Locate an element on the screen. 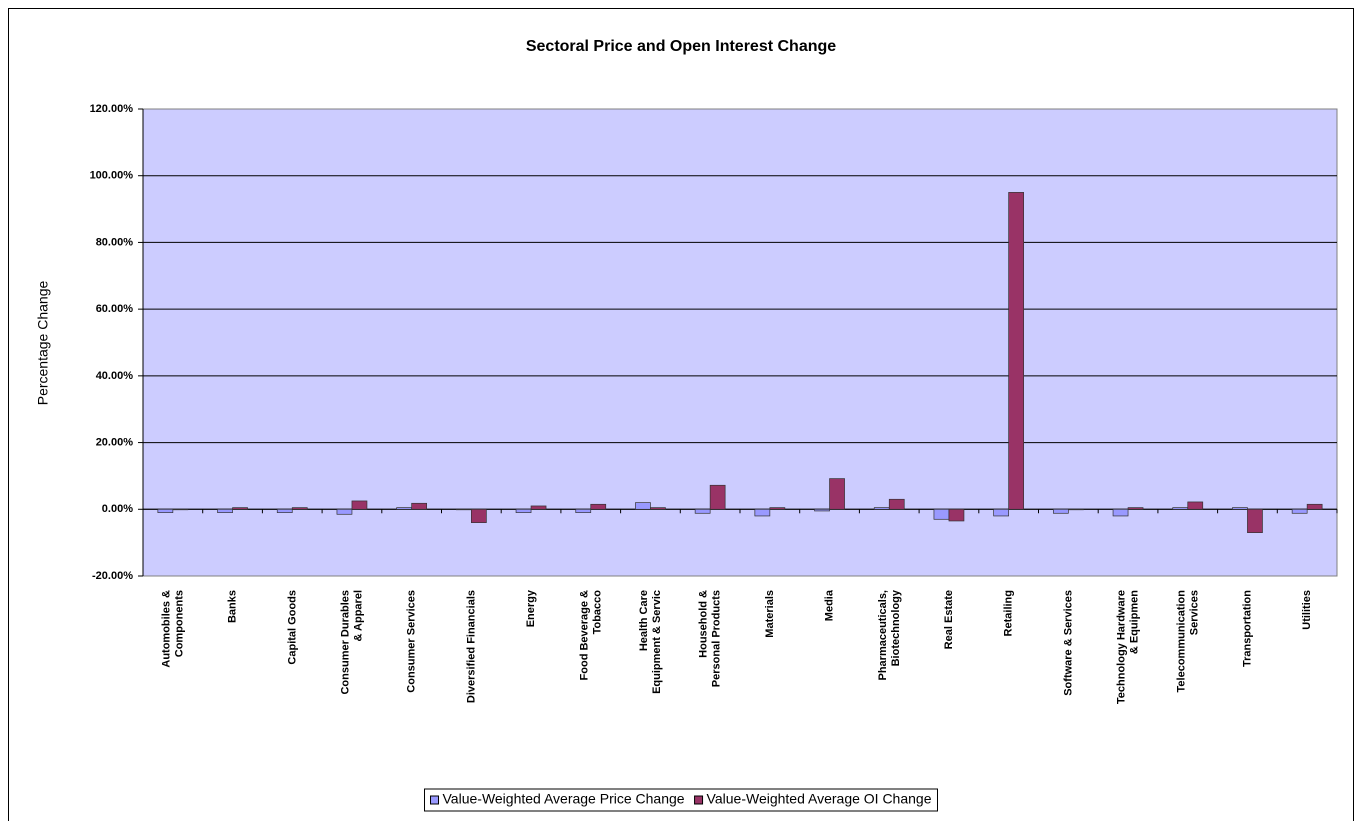 The height and width of the screenshot is (821, 1362). y-tick-label: 120.00% is located at coordinates (112, 109).